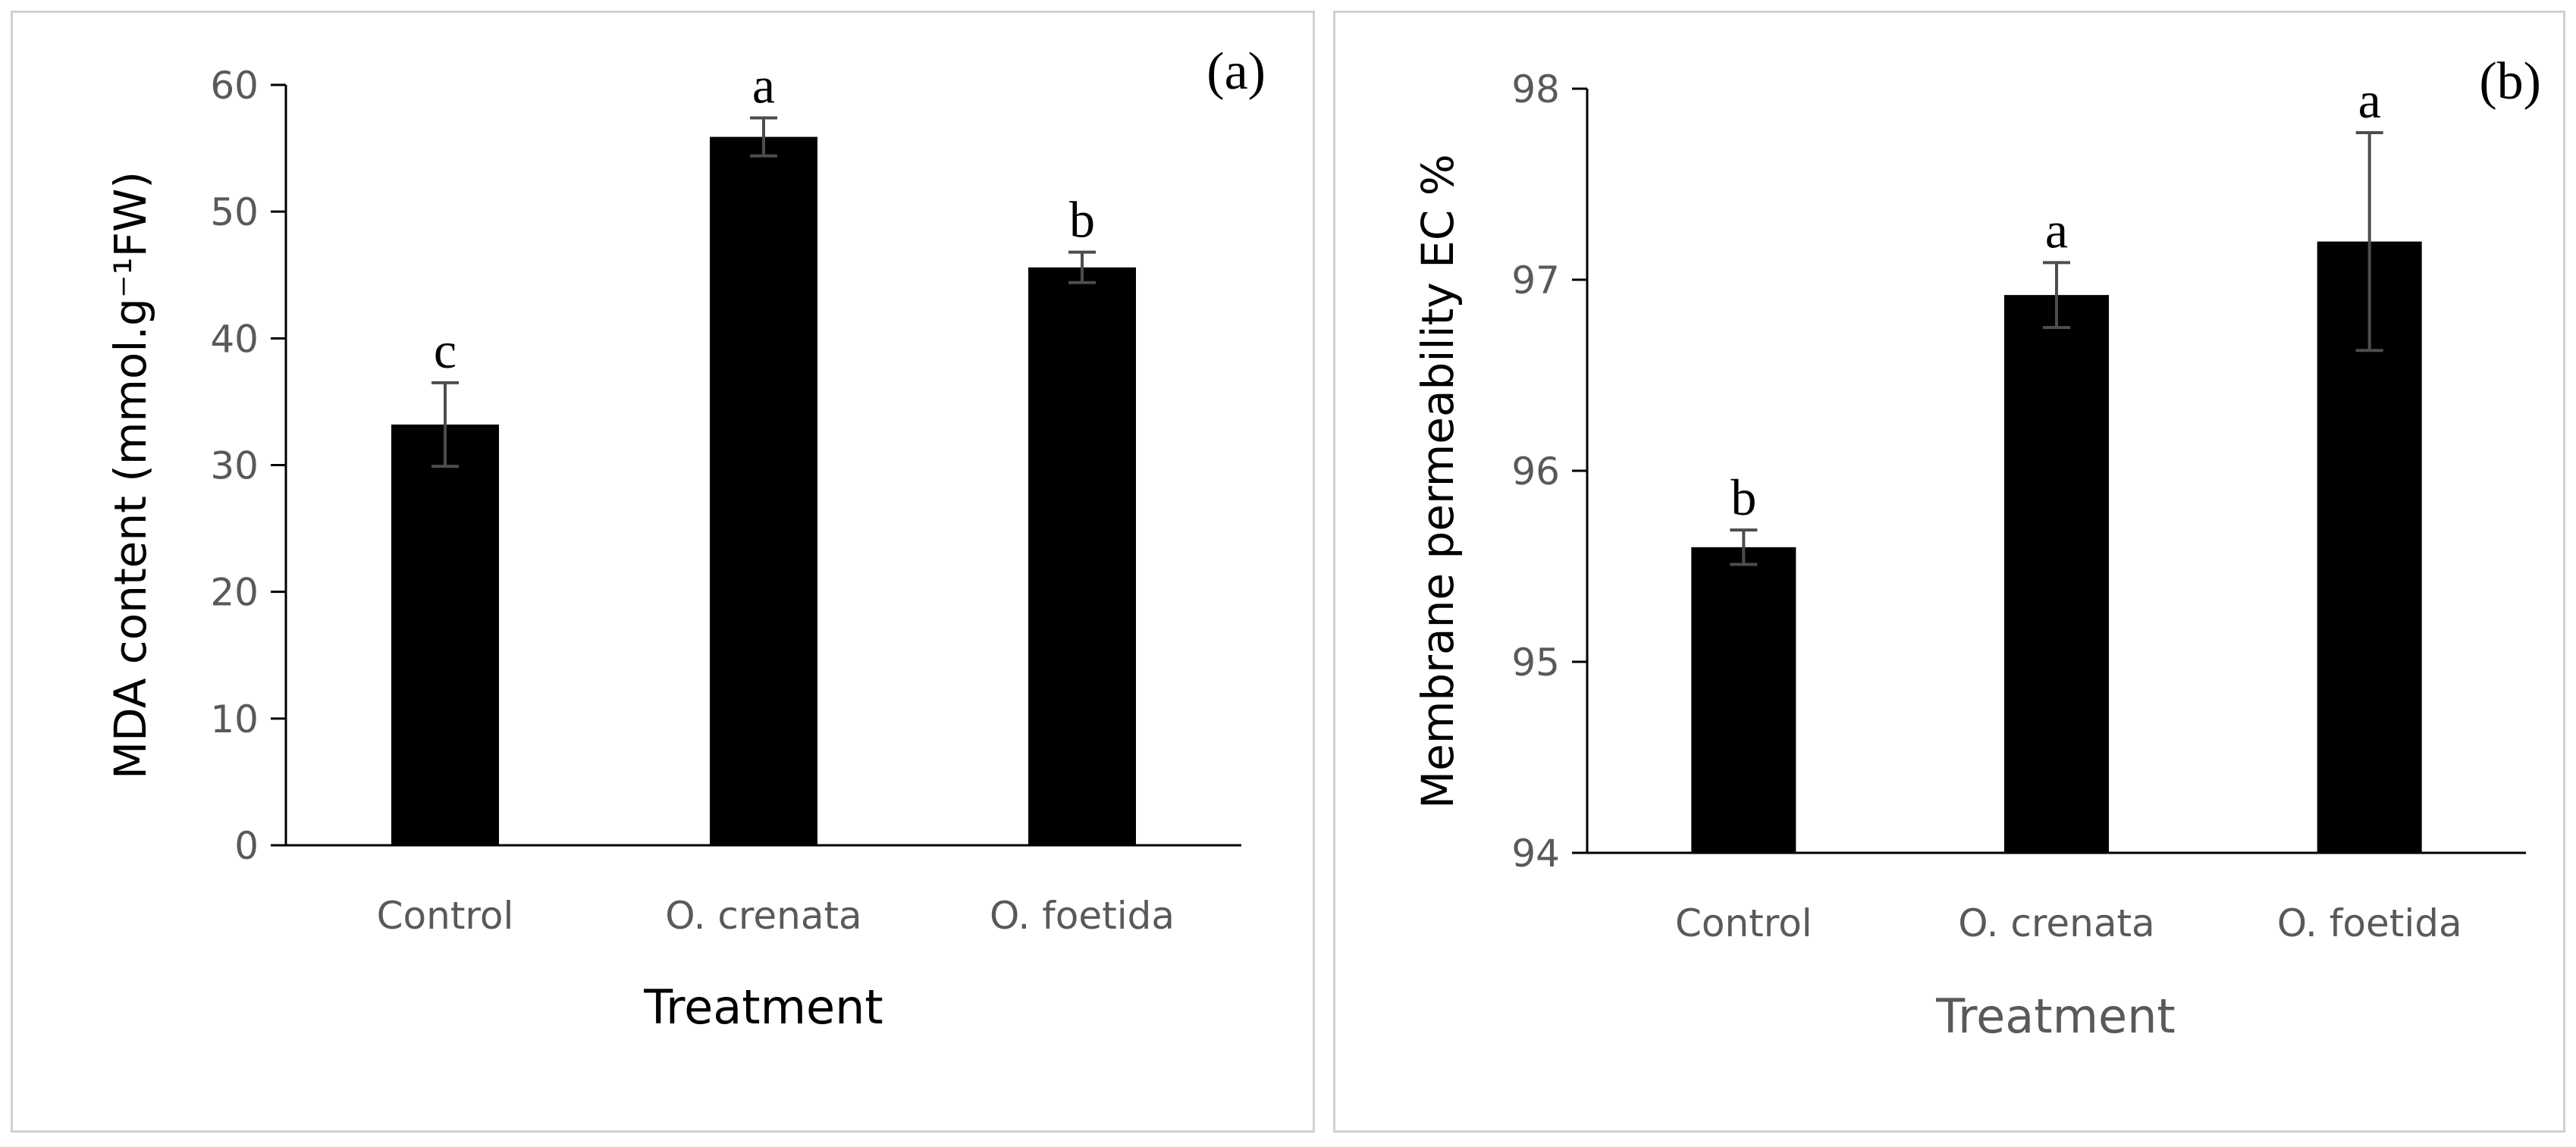 Image resolution: width=2576 pixels, height=1147 pixels. What do you see at coordinates (1535, 280) in the screenshot?
I see `y-tick-label-b: 97` at bounding box center [1535, 280].